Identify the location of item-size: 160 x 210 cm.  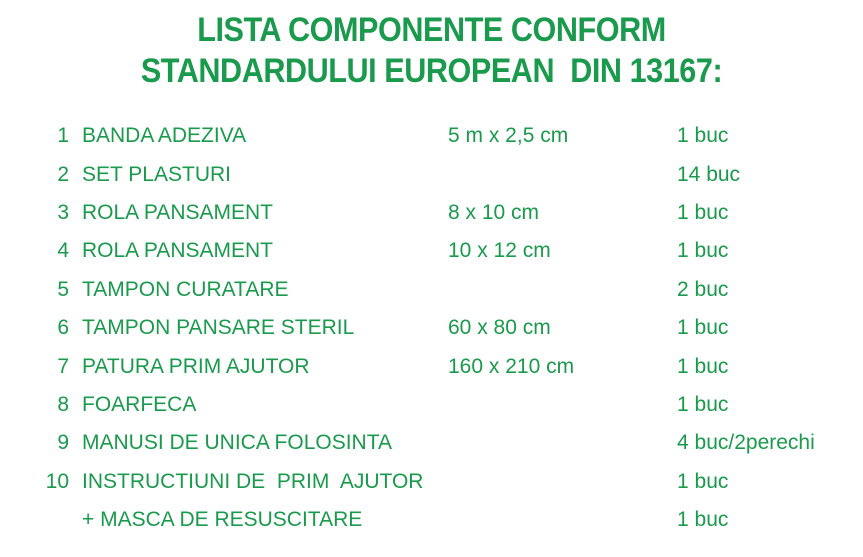
(511, 366).